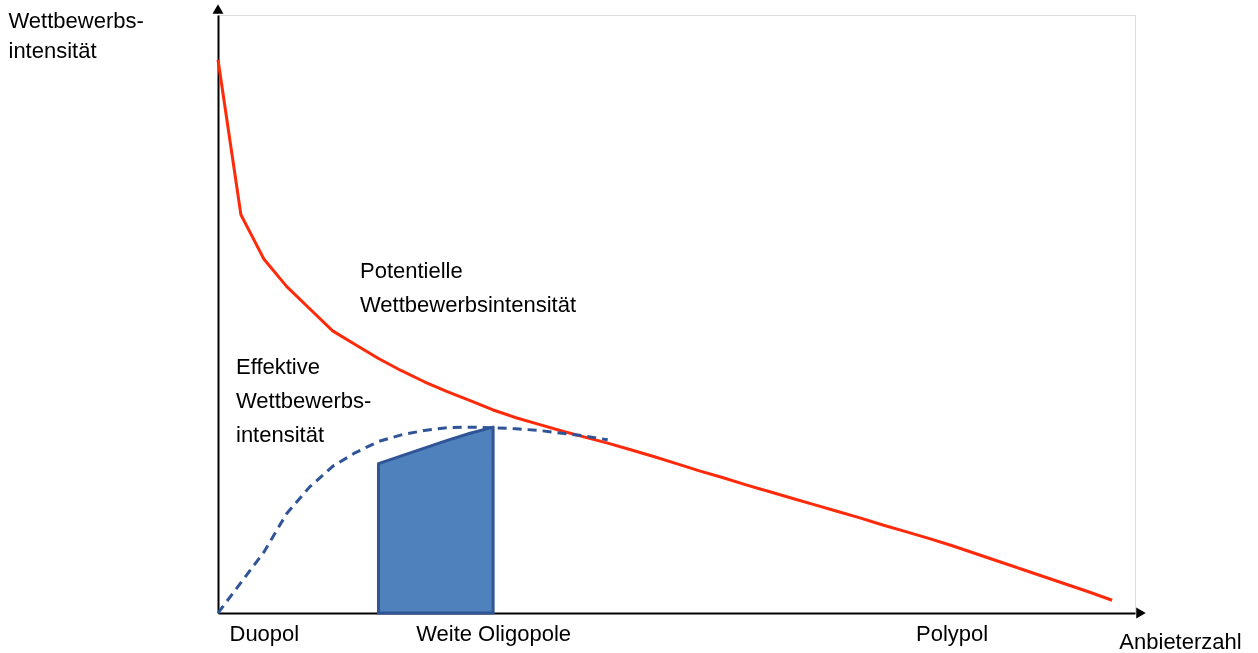 This screenshot has height=653, width=1258. Describe the element at coordinates (468, 287) in the screenshot. I see `series-label: Potentielle Wettbewerbsintensität` at that location.